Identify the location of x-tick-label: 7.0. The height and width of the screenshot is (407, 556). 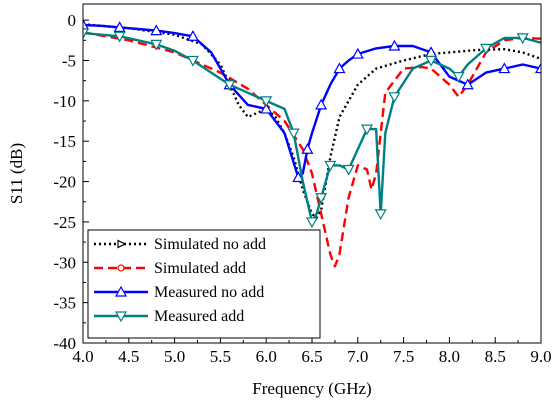
(357, 356).